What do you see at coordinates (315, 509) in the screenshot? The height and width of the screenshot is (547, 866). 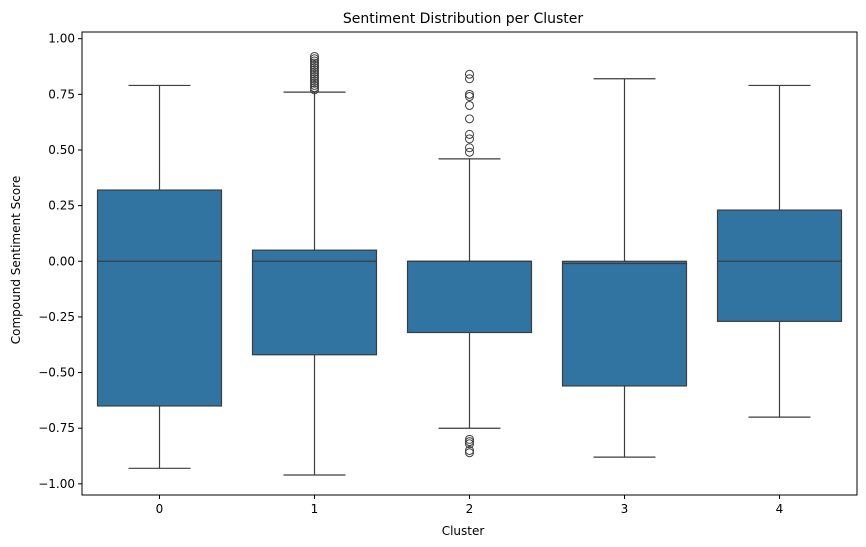 I see `x-tick-label: 1` at bounding box center [315, 509].